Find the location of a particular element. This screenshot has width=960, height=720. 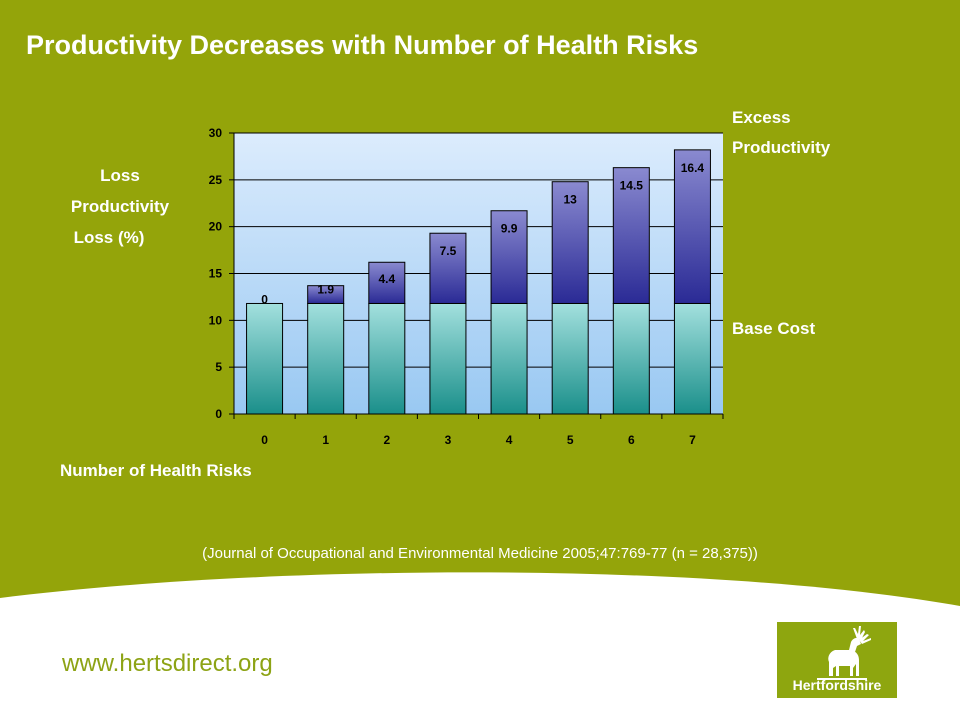

y-tick-label: 30 is located at coordinates (216, 133).